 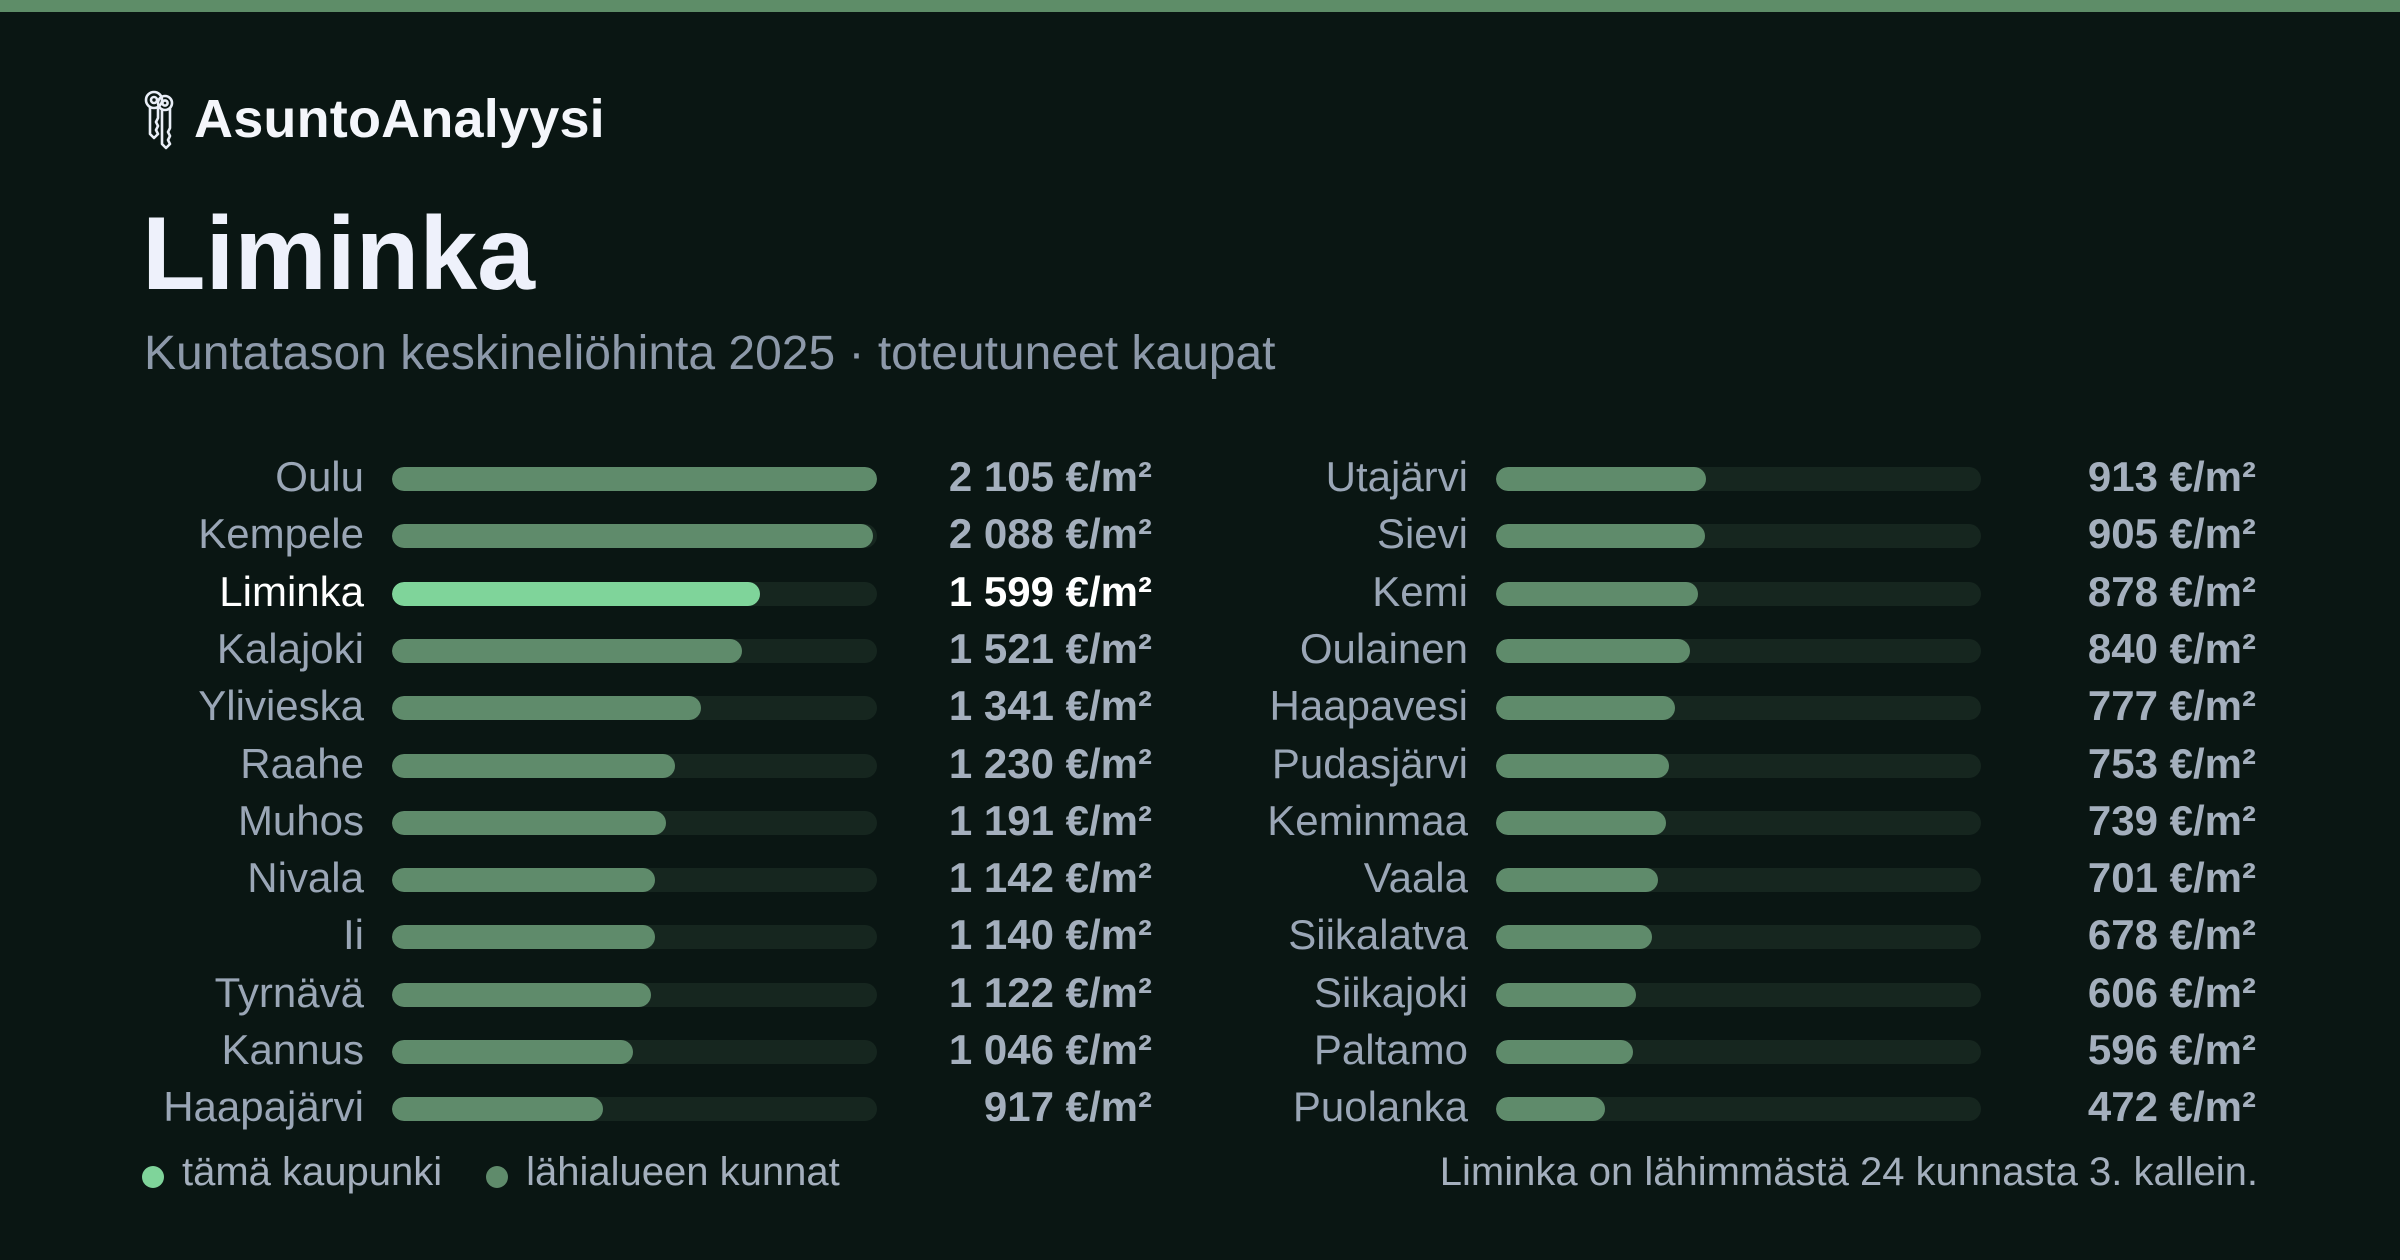 What do you see at coordinates (1200, 1049) in the screenshot?
I see `bar-row-paltamo: Paltamo 596 €/m²` at bounding box center [1200, 1049].